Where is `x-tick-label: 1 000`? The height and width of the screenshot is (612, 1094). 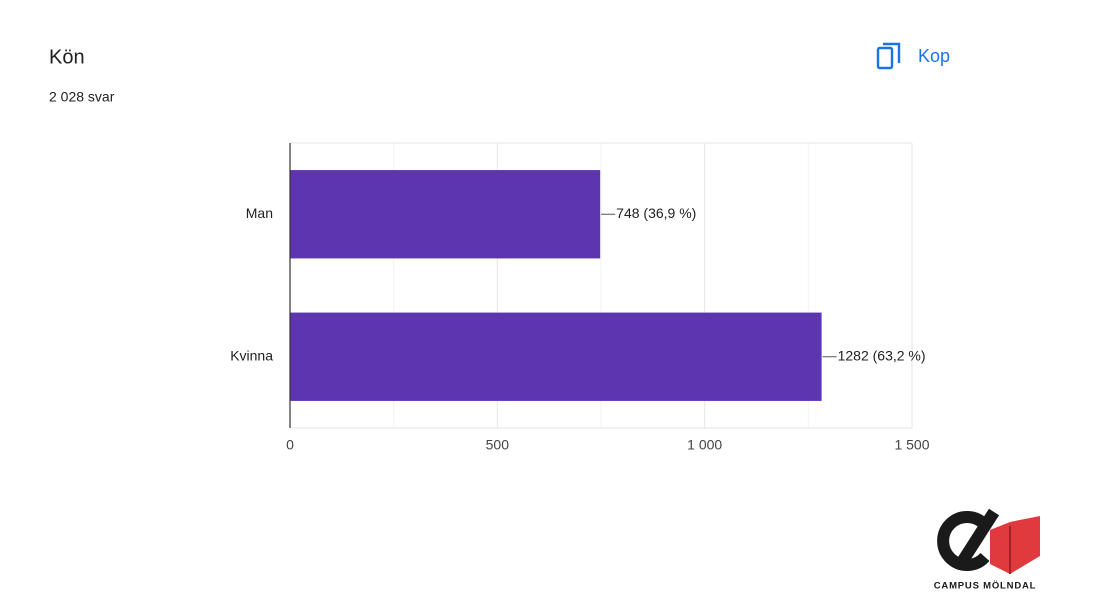
x-tick-label: 1 000 is located at coordinates (704, 445).